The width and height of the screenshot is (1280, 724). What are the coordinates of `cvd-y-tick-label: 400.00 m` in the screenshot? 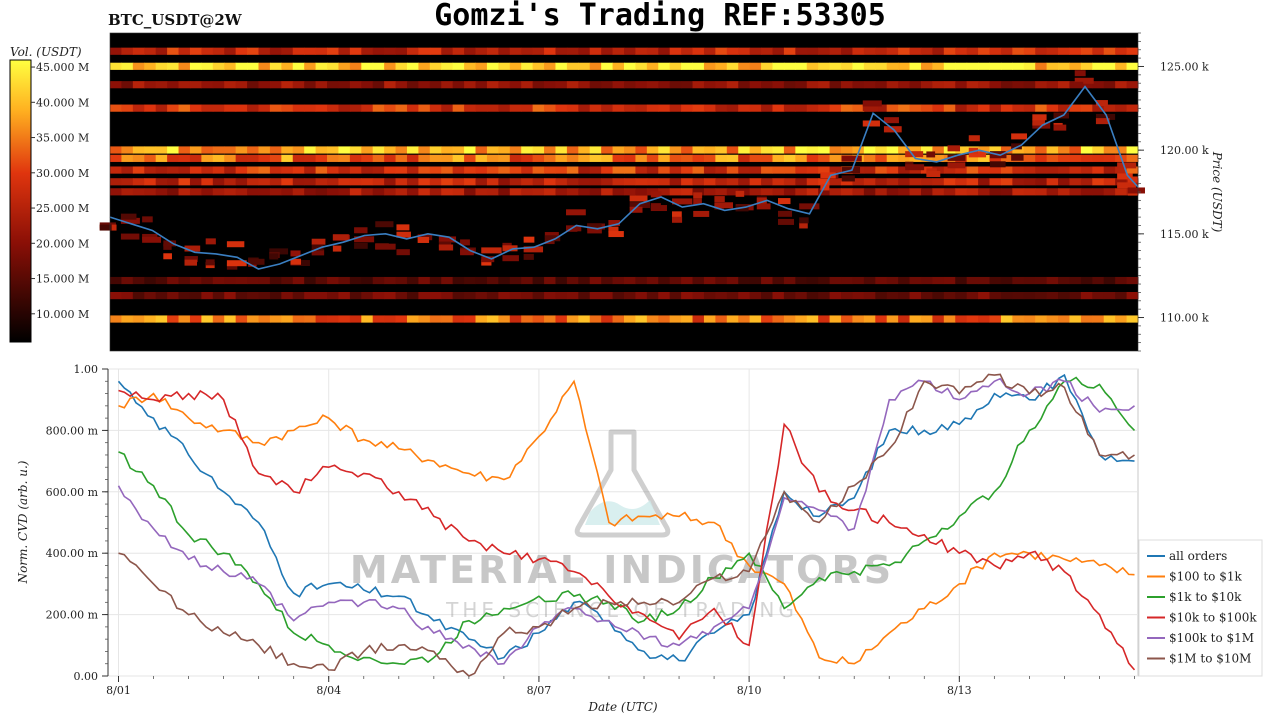 It's located at (72, 553).